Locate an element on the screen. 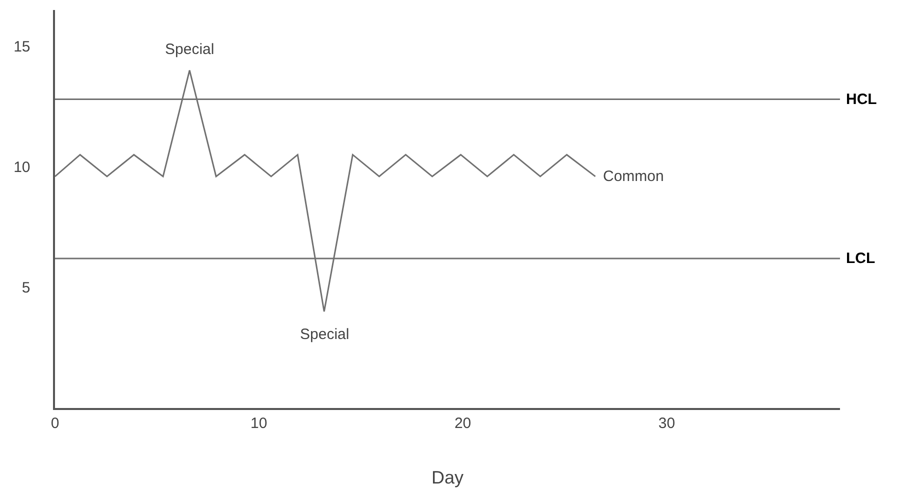 Image resolution: width=903 pixels, height=503 pixels. x-tick-label: 10 is located at coordinates (259, 423).